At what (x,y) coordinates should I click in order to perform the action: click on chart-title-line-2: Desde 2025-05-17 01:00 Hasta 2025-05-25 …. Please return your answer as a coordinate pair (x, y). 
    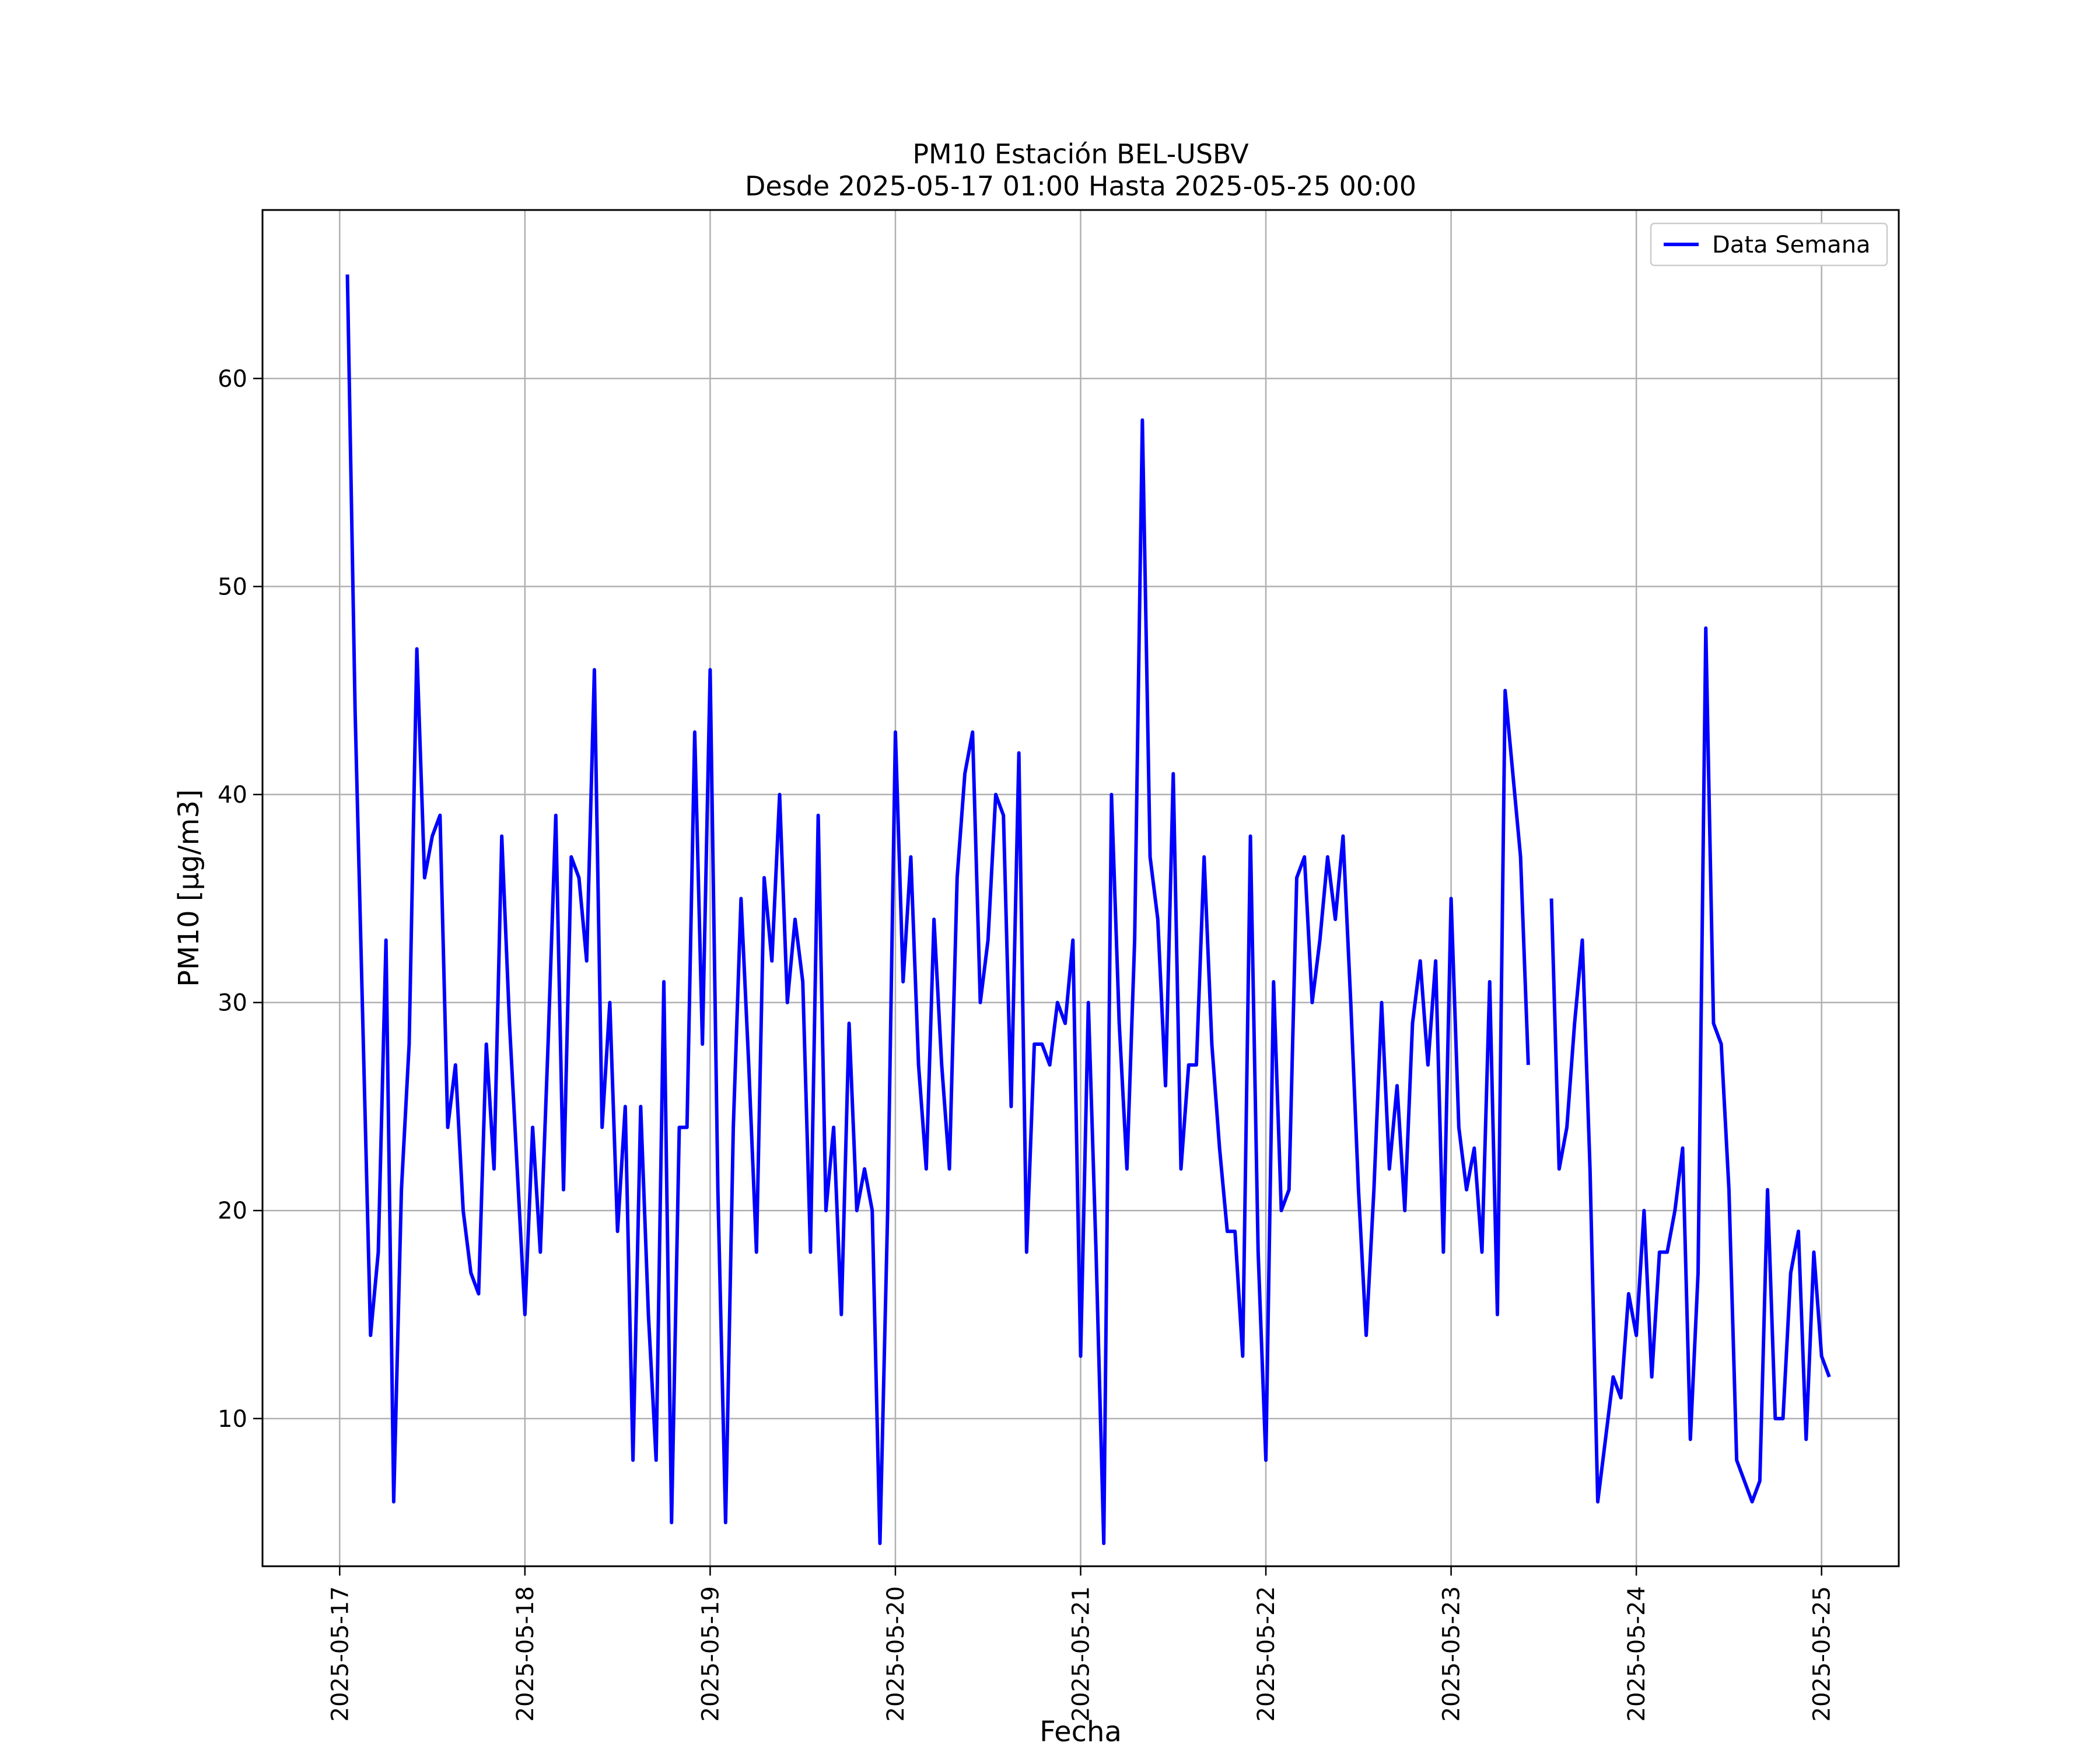
    Looking at the image, I should click on (1080, 186).